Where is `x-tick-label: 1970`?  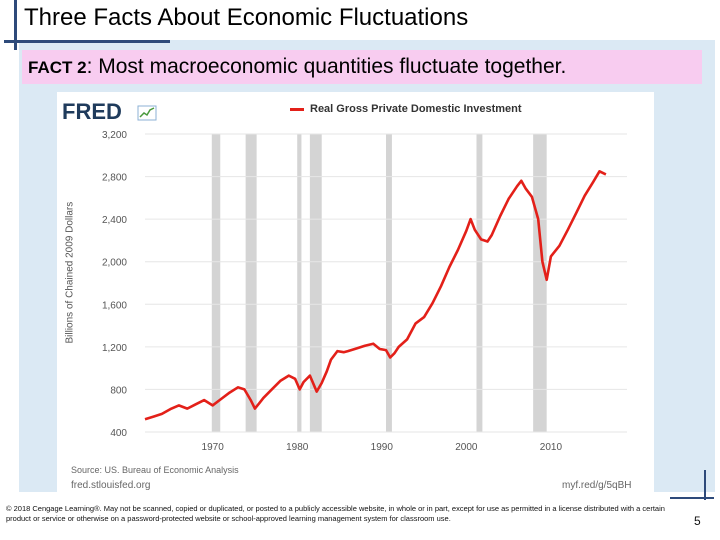 x-tick-label: 1970 is located at coordinates (213, 447).